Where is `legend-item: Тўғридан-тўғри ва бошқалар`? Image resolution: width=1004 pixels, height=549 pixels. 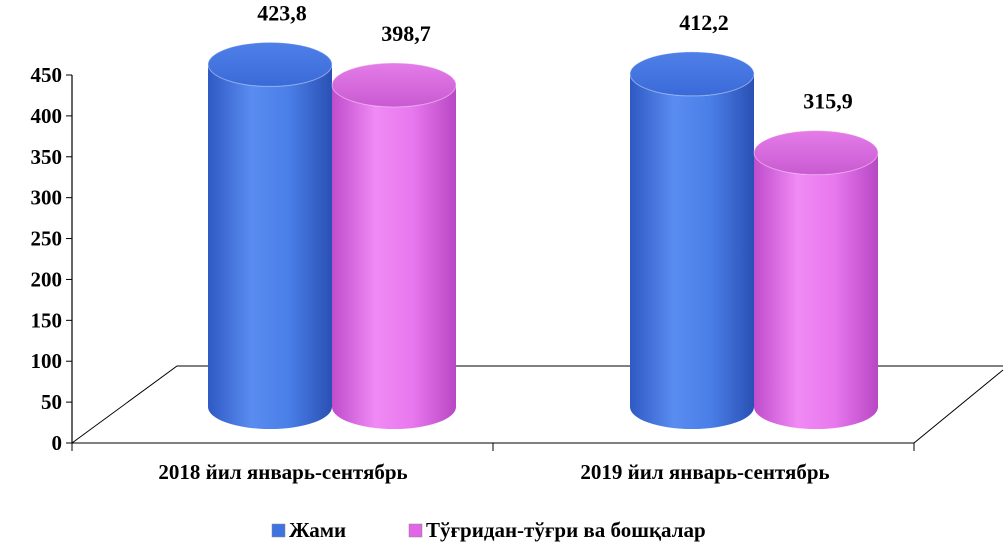 legend-item: Тўғридан-тўғри ва бошқалар is located at coordinates (557, 530).